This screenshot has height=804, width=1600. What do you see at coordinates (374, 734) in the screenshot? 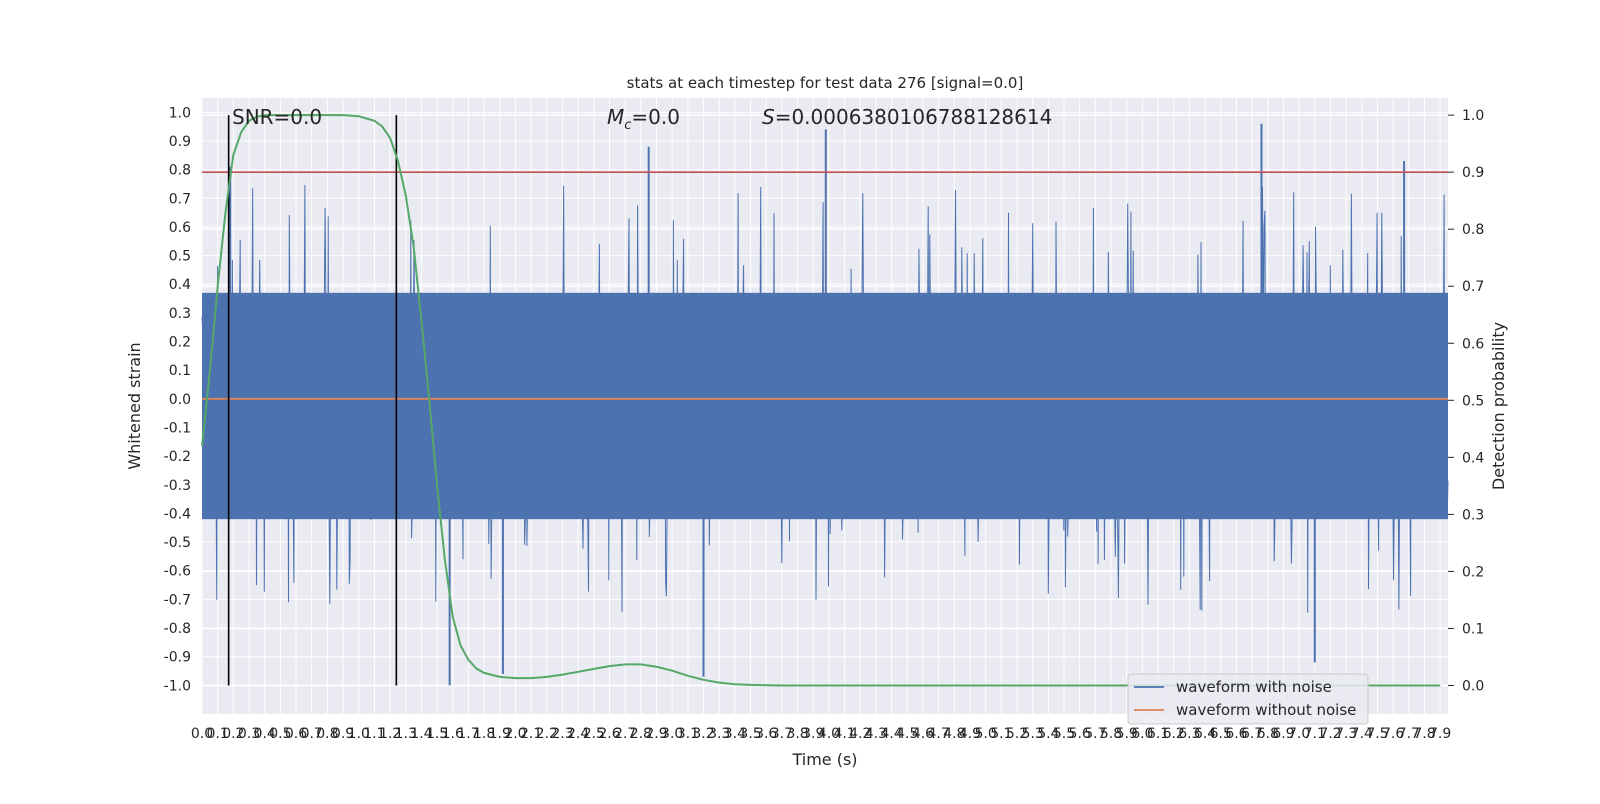
I see `x-tick-label: 1.1` at bounding box center [374, 734].